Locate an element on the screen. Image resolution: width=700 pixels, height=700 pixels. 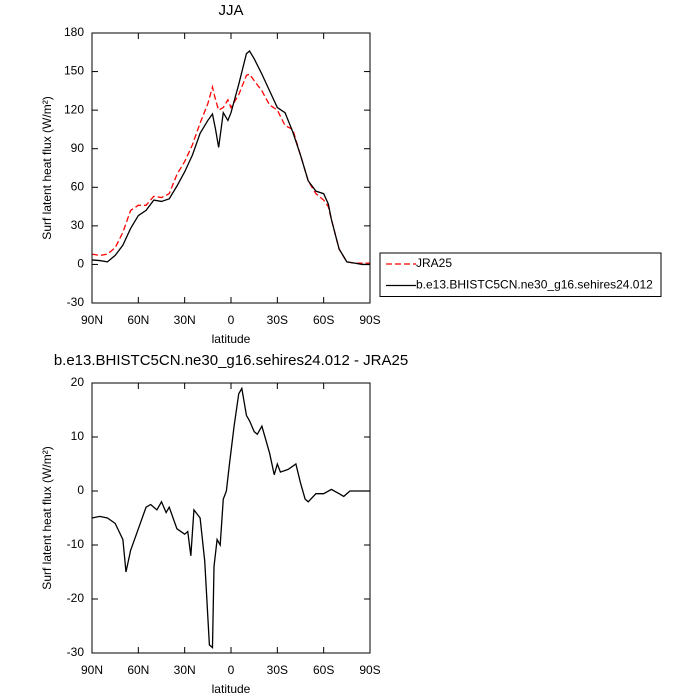
y-tick-label: 30 is located at coordinates (78, 225).